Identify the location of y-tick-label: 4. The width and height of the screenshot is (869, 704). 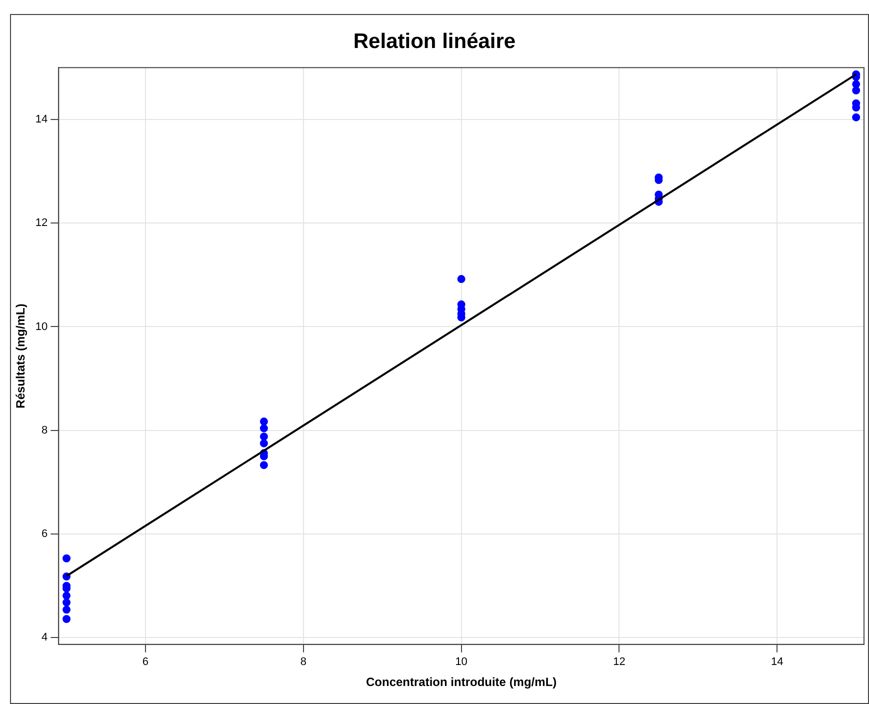
(45, 638).